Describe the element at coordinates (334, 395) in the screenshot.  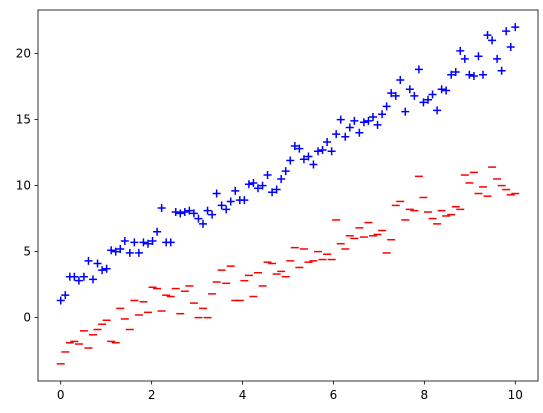
I see `x-tick-label: 6` at that location.